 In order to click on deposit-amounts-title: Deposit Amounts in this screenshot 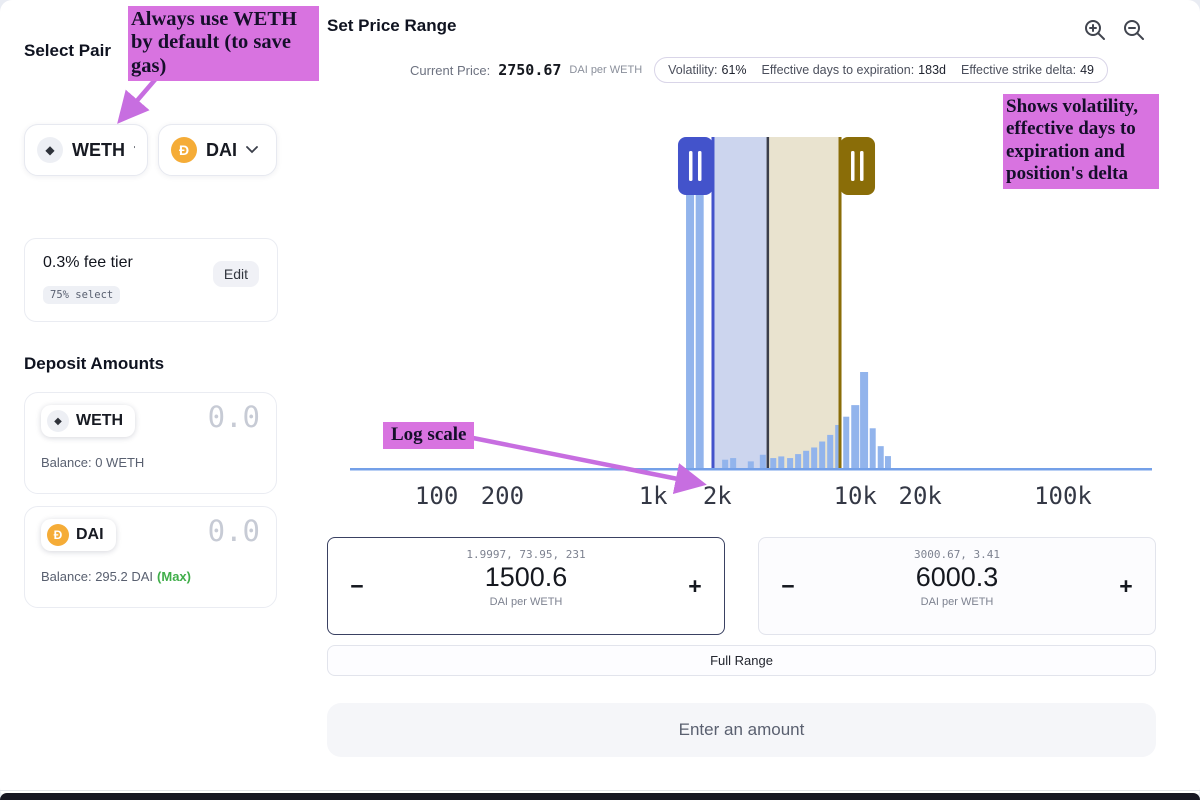, I will do `click(94, 363)`.